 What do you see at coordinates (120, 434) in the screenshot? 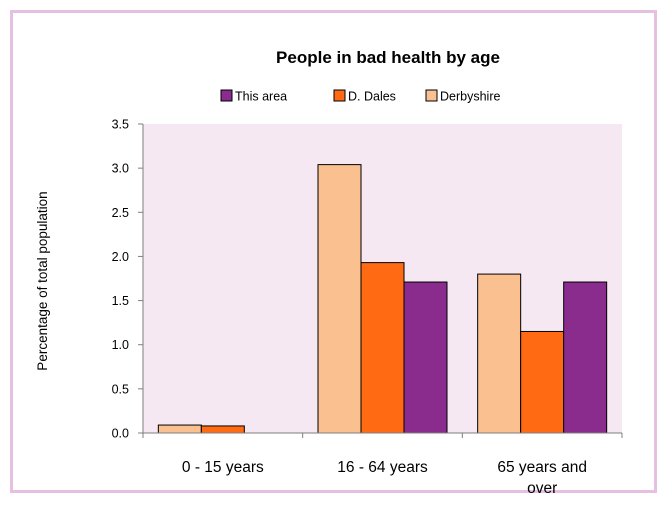
I see `y-tick-label: 0.0` at bounding box center [120, 434].